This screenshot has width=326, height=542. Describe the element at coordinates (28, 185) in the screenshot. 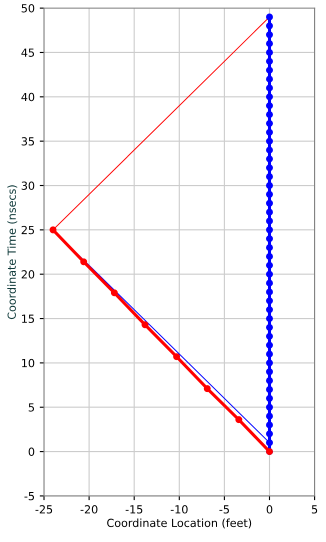

I see `y-tick-label: 30` at that location.